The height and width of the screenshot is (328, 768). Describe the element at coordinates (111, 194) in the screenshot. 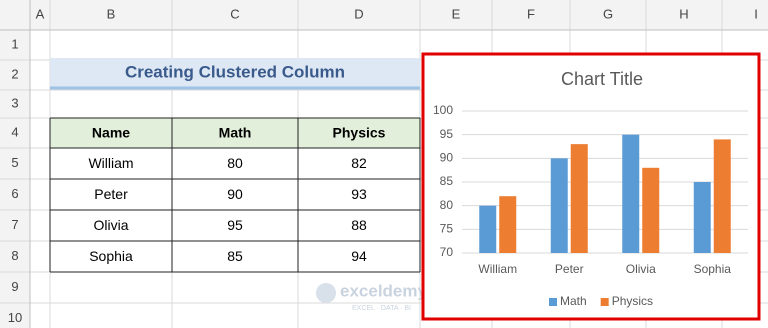

I see `table-cell: Peter` at that location.